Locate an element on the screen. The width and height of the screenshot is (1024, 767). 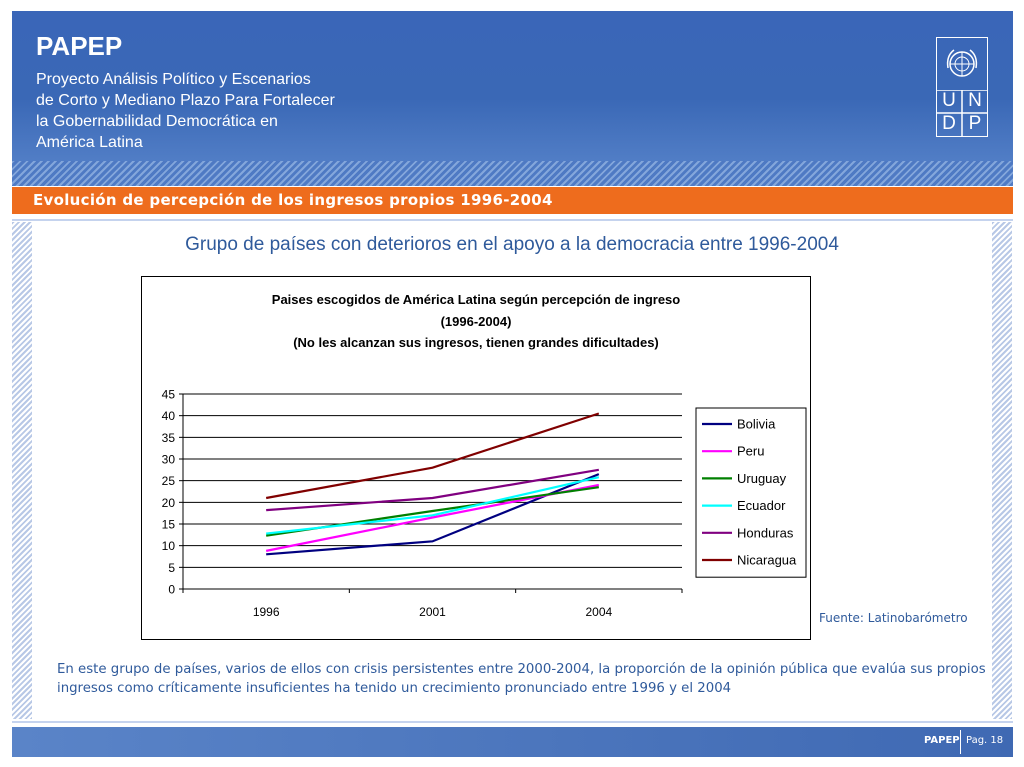
legend-label: Uruguay is located at coordinates (762, 478).